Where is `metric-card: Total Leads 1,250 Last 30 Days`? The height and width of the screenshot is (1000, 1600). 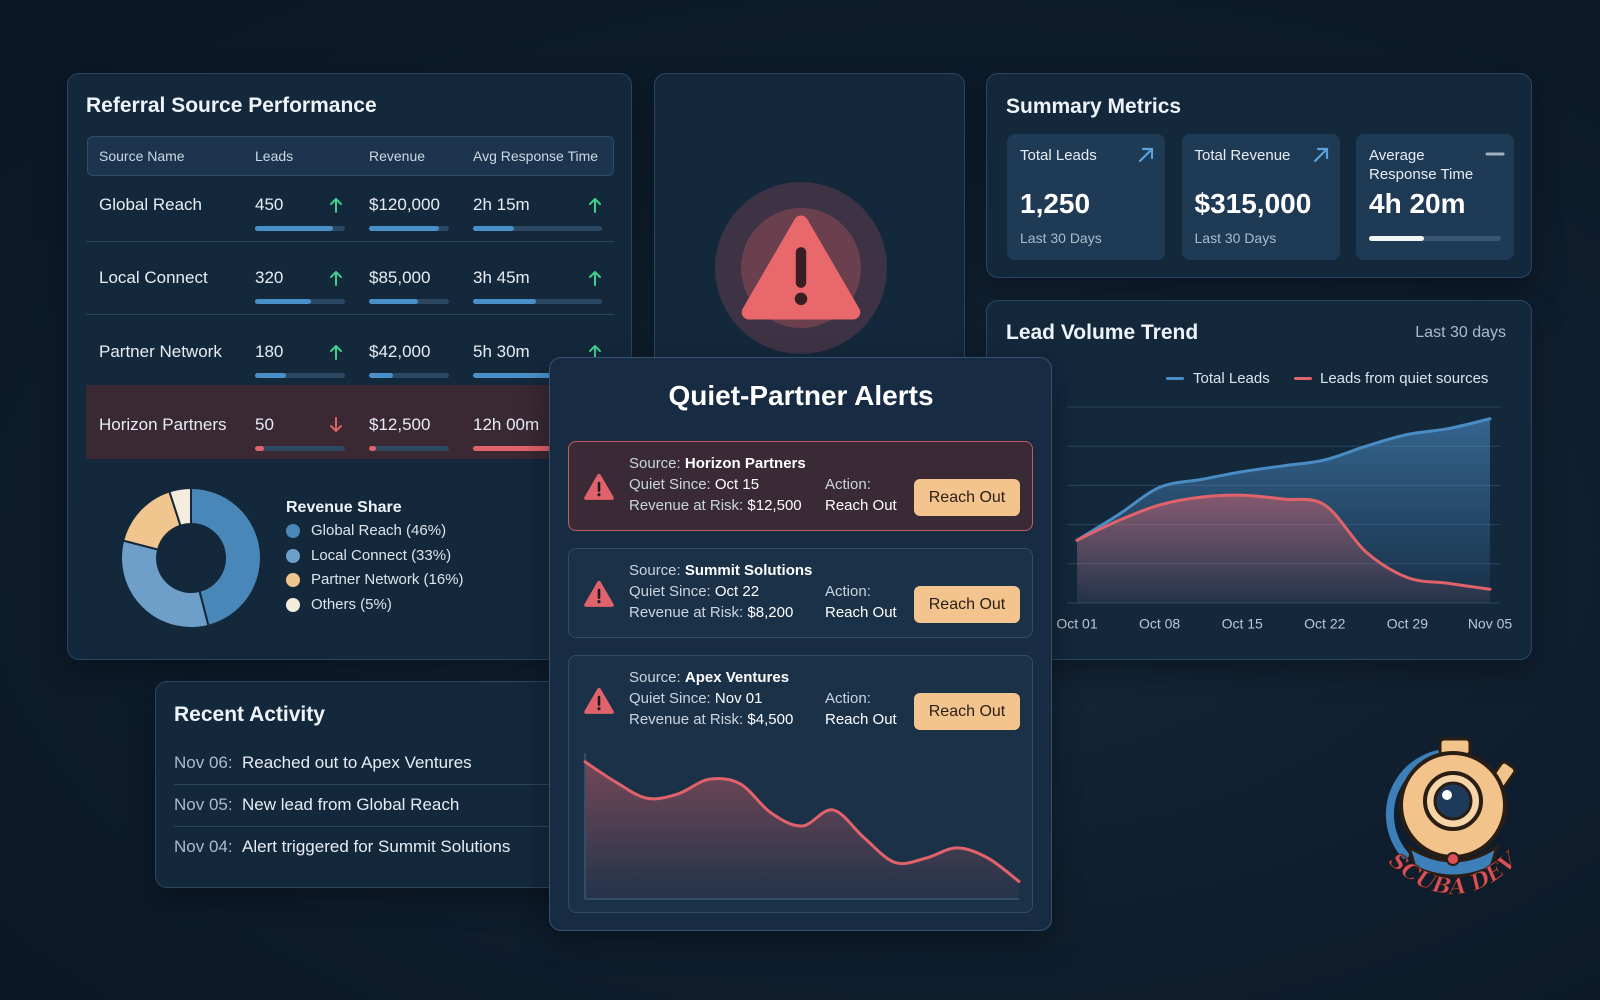
metric-card: Total Leads 1,250 Last 30 Days is located at coordinates (1086, 197).